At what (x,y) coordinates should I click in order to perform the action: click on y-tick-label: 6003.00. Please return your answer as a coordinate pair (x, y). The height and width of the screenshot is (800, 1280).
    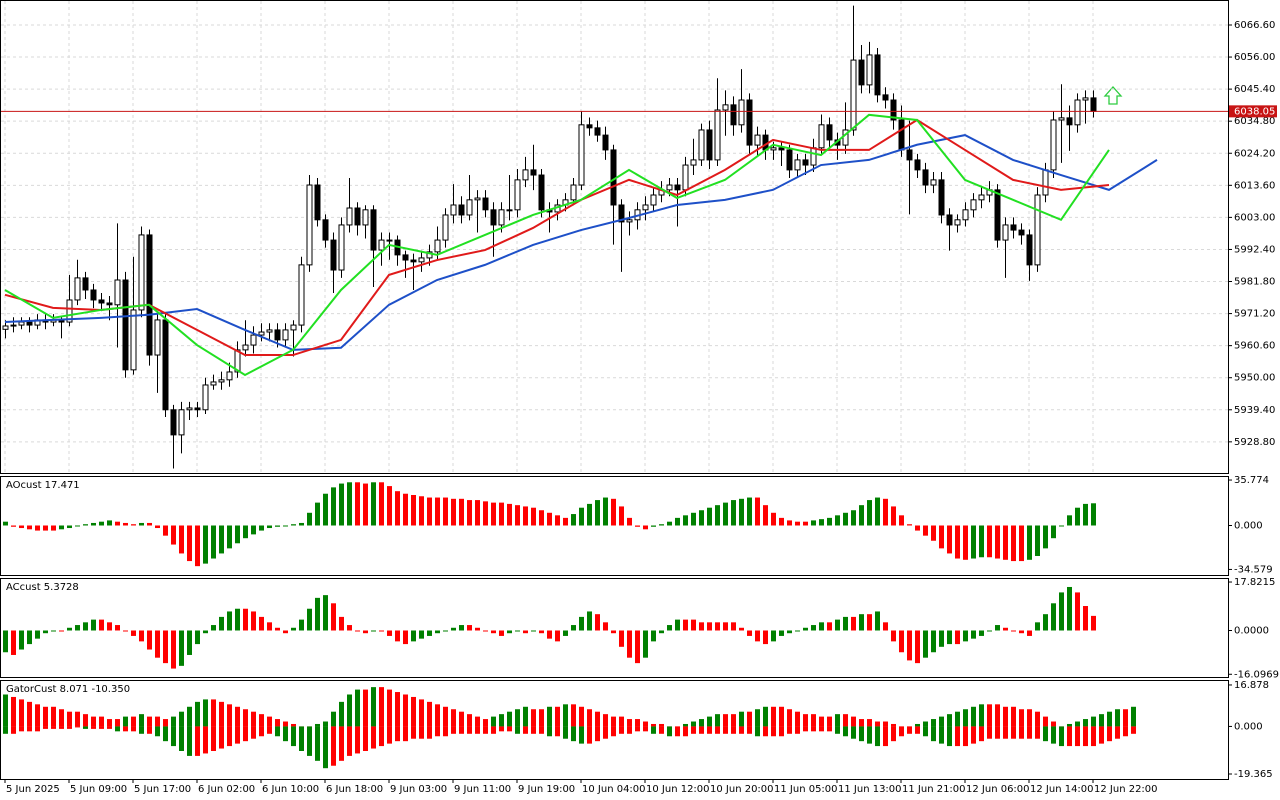
    Looking at the image, I should click on (1254, 217).